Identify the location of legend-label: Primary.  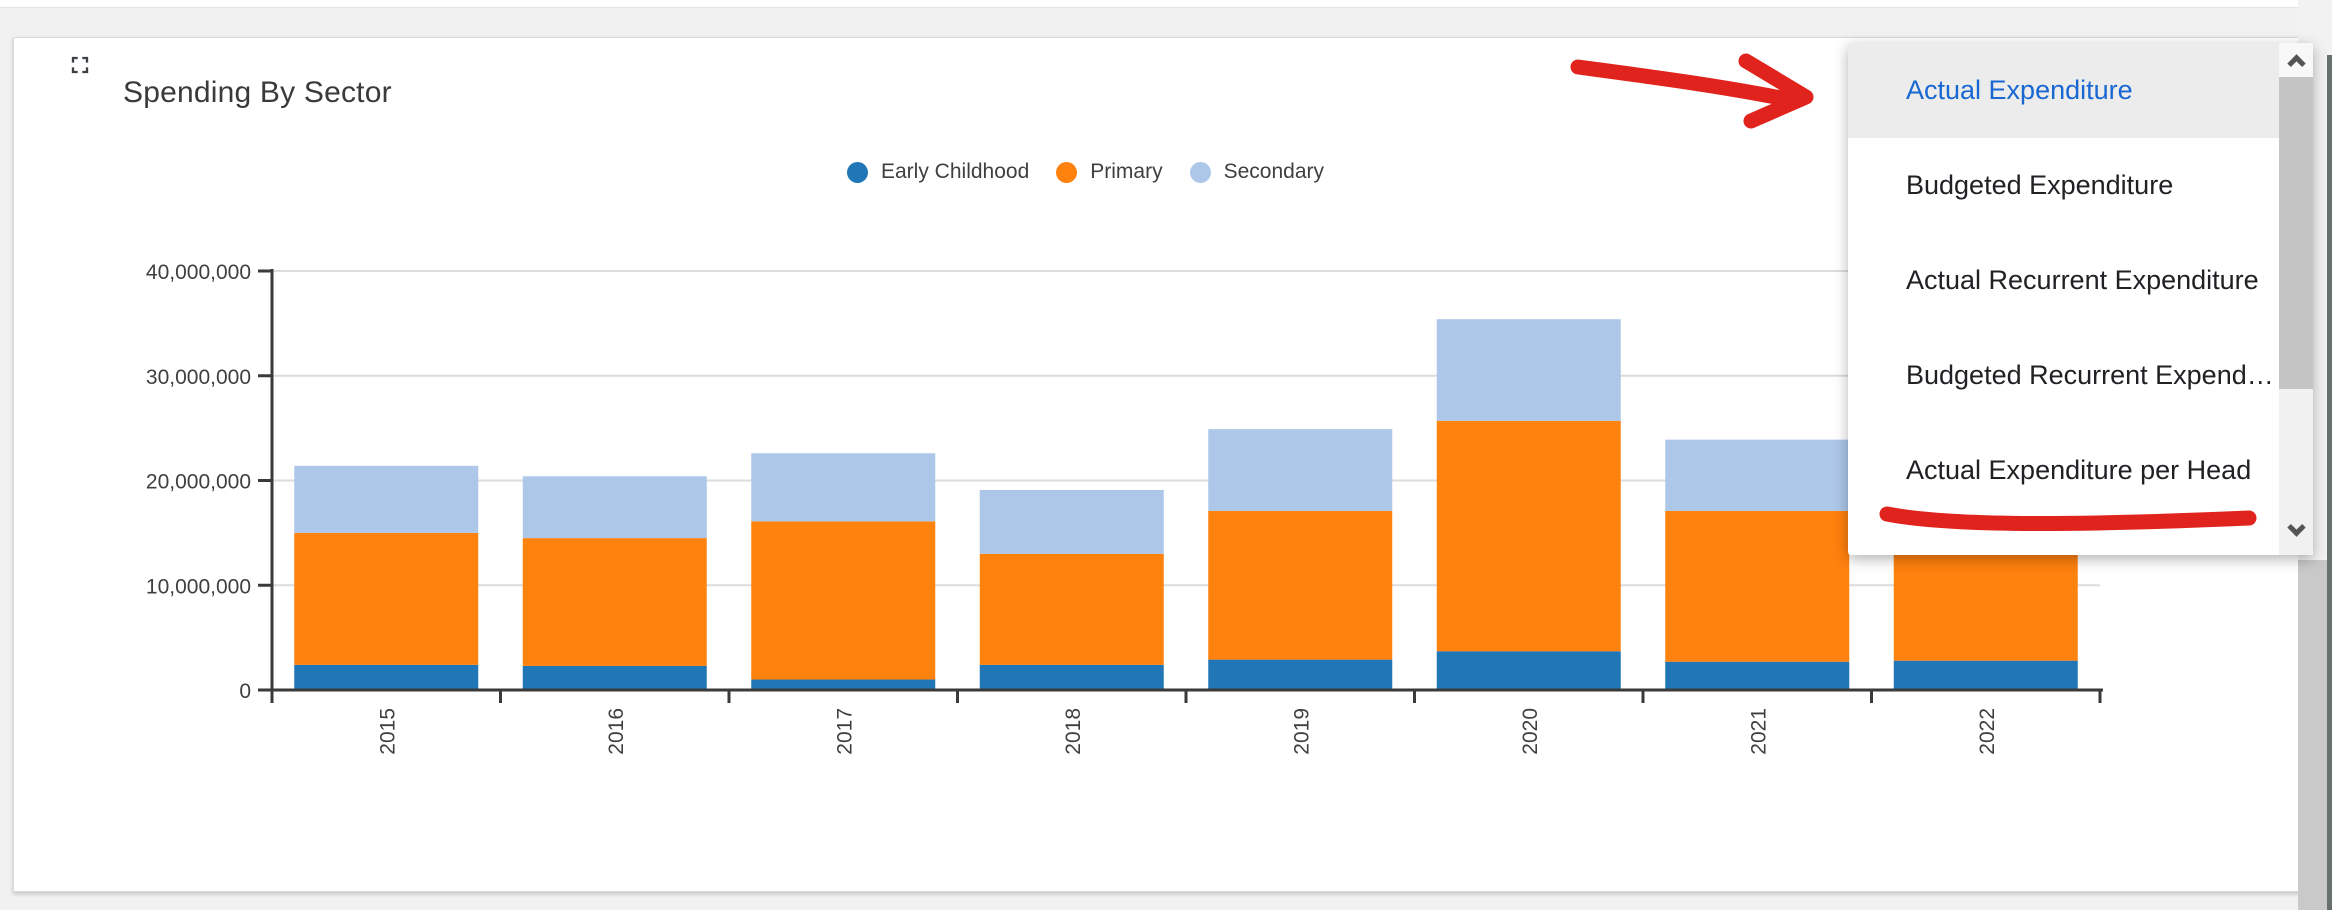
(1126, 171).